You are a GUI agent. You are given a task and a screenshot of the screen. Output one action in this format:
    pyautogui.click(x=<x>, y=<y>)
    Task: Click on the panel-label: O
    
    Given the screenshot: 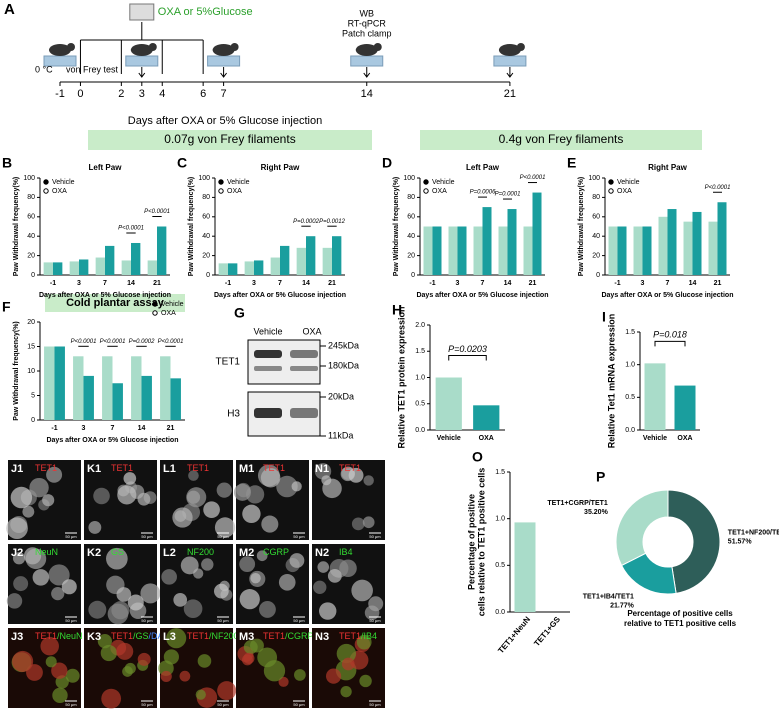 What is the action you would take?
    pyautogui.click(x=477, y=457)
    